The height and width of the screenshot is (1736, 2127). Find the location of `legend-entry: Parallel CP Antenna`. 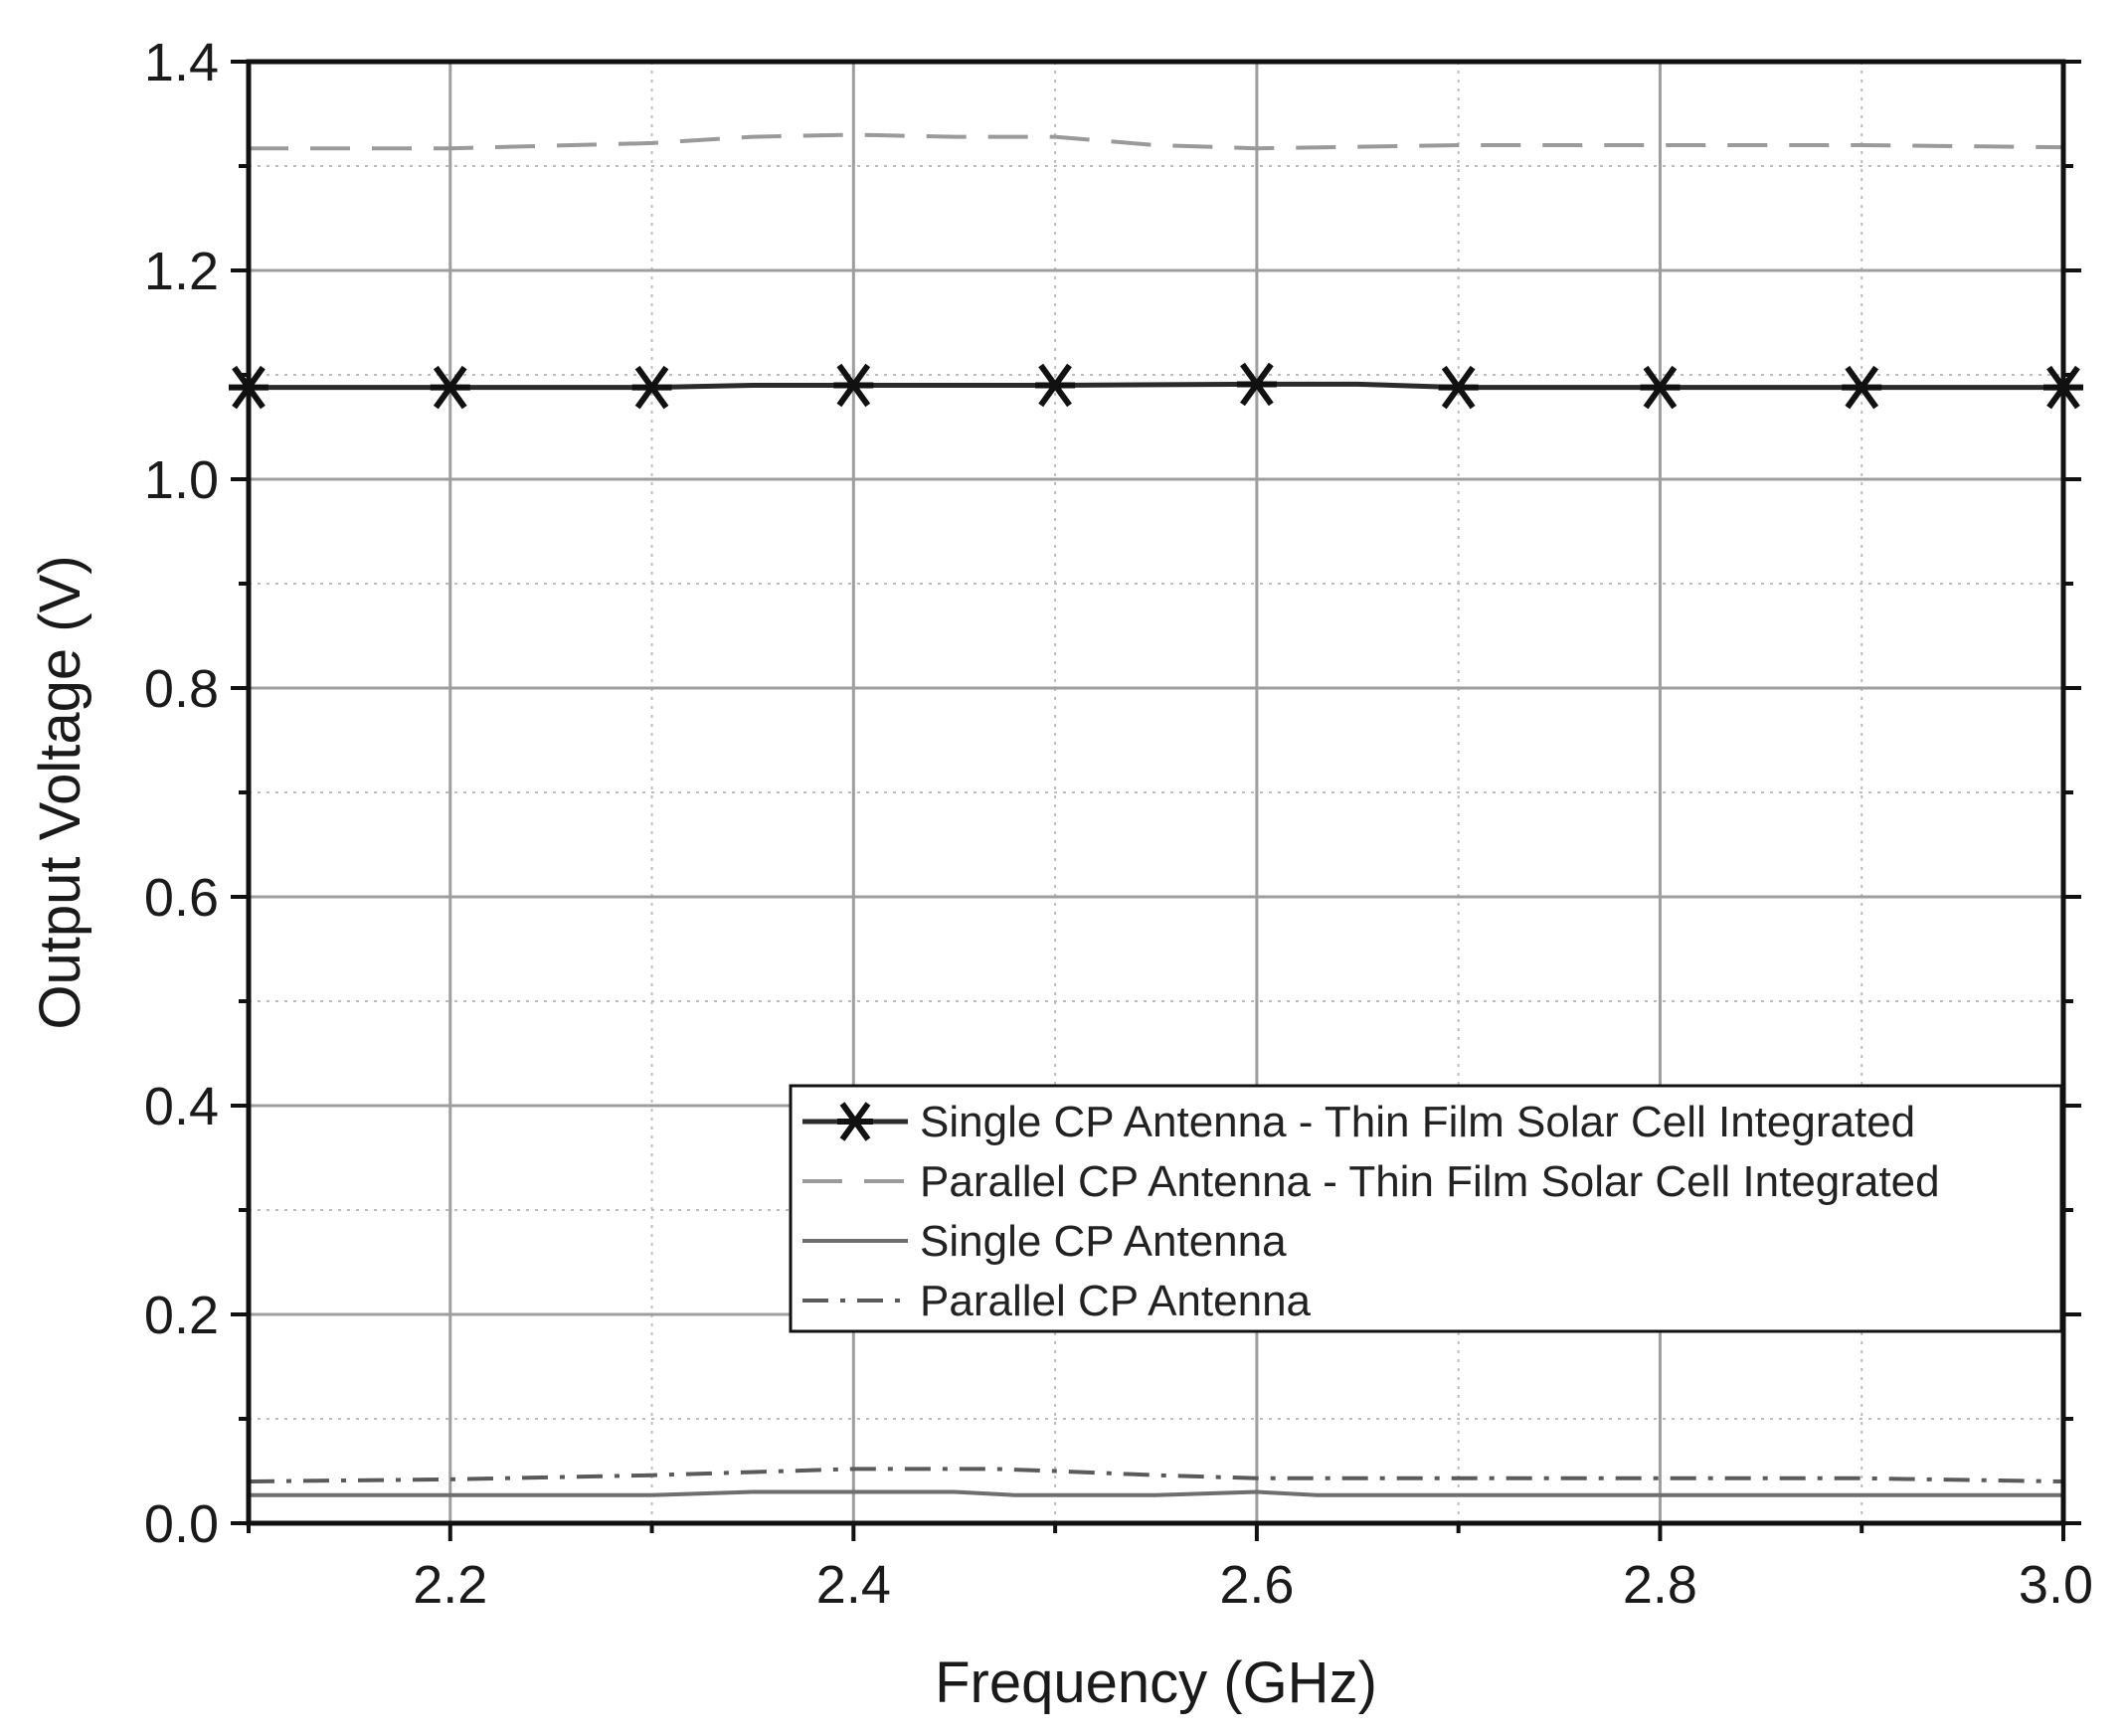

legend-entry: Parallel CP Antenna is located at coordinates (1057, 1301).